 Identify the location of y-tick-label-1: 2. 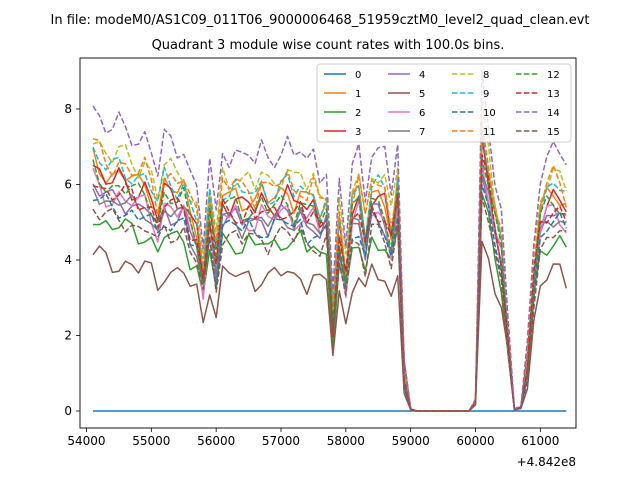
(68, 336).